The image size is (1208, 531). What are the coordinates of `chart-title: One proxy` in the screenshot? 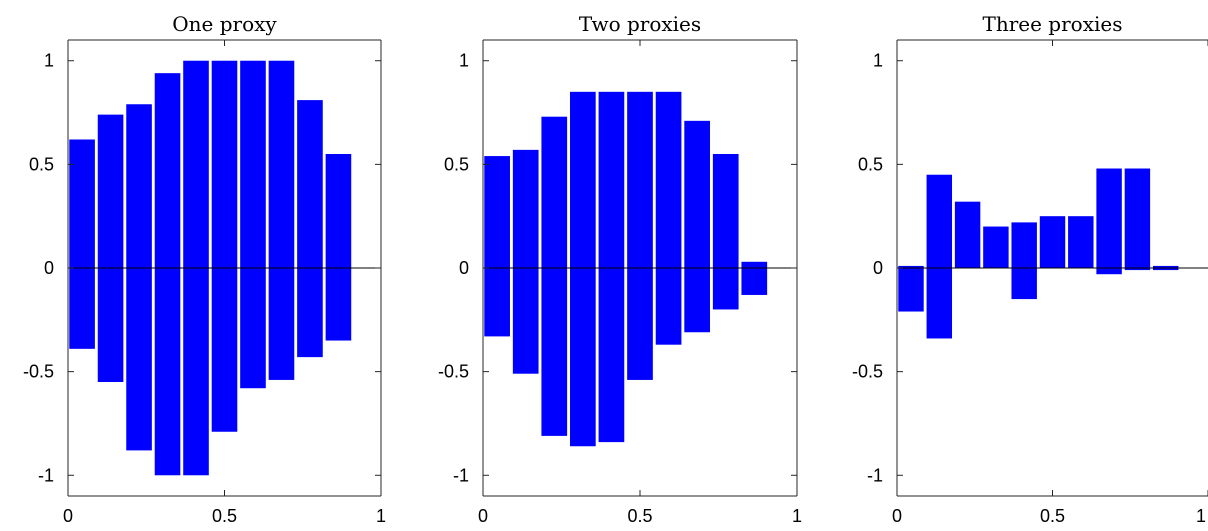 It's located at (224, 24).